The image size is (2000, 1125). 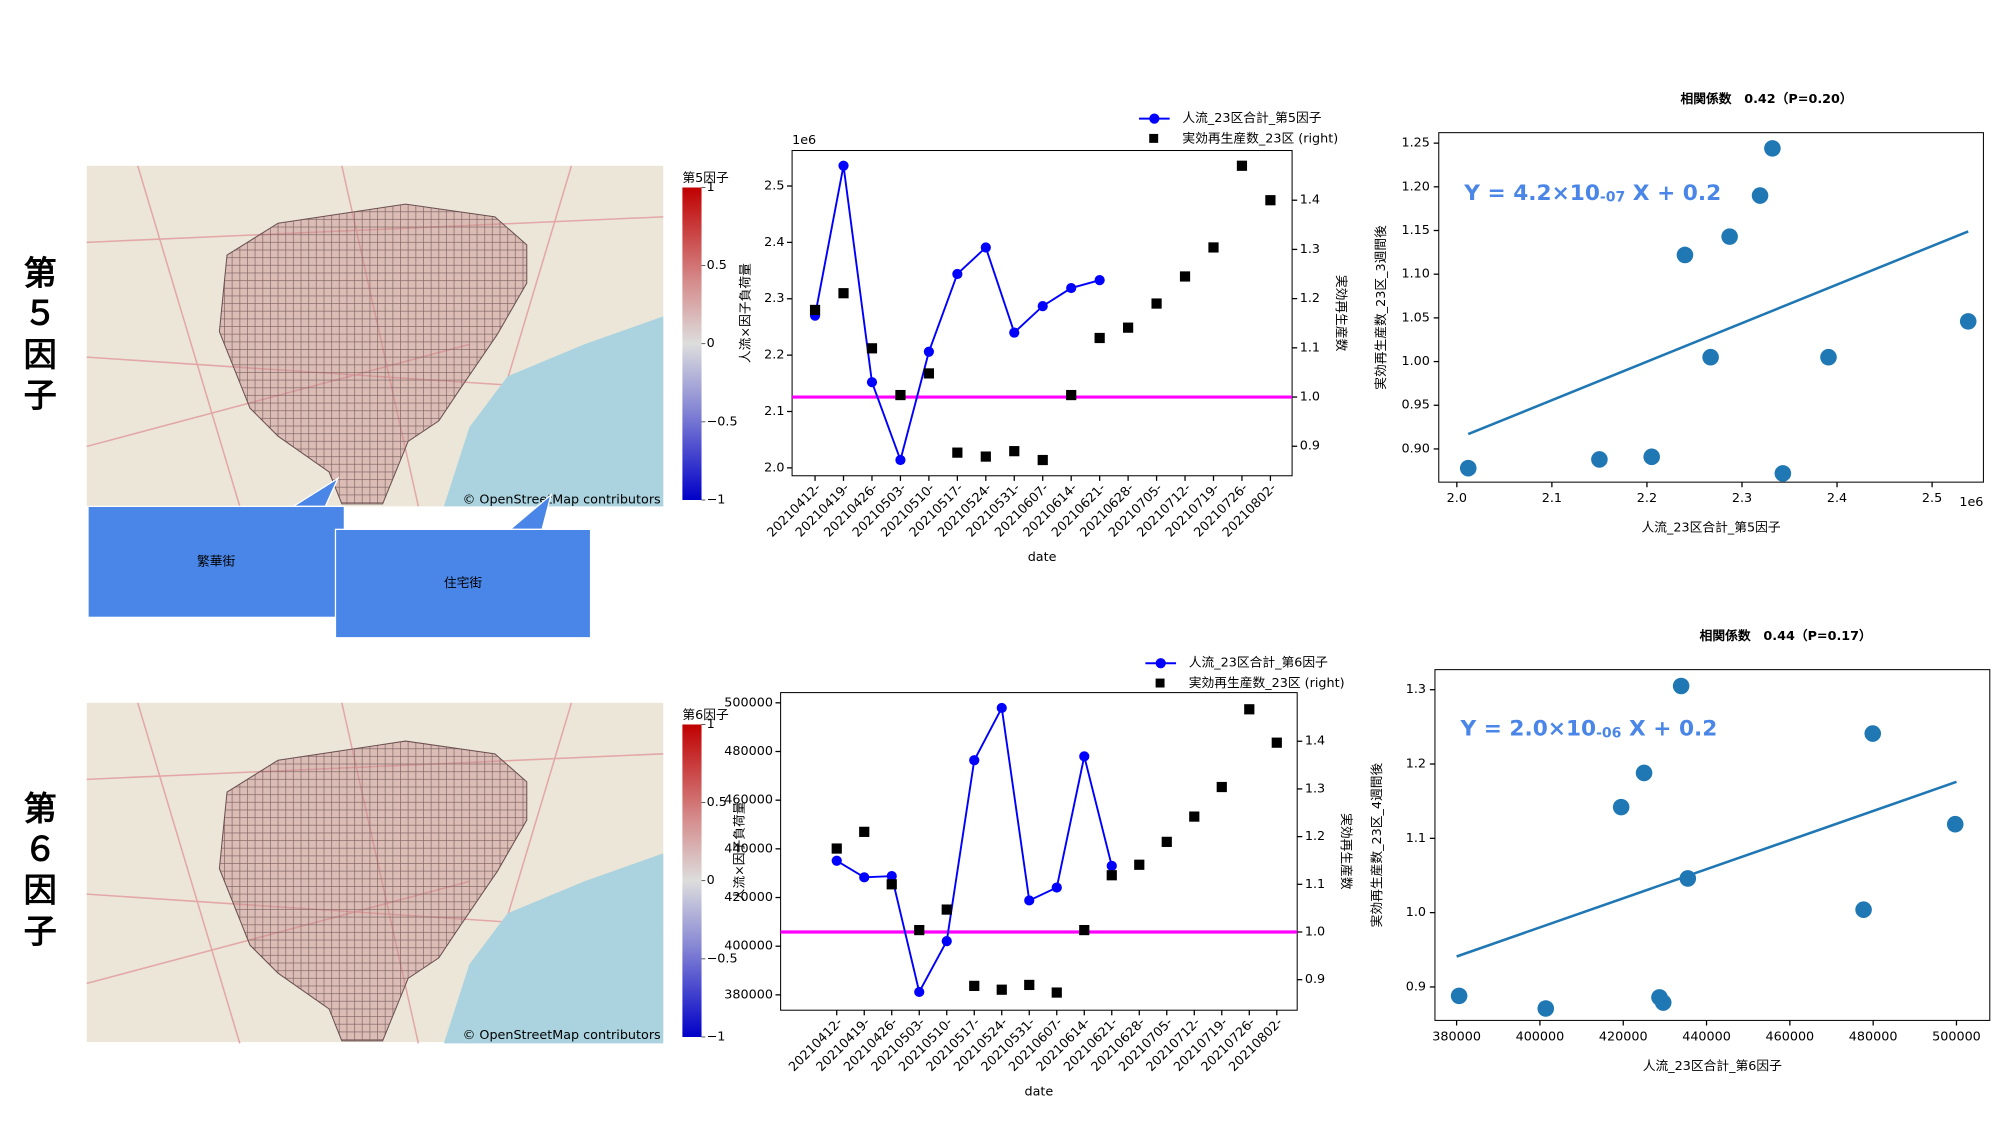 I want to click on x-tick-label: 500000, so click(x=1956, y=1036).